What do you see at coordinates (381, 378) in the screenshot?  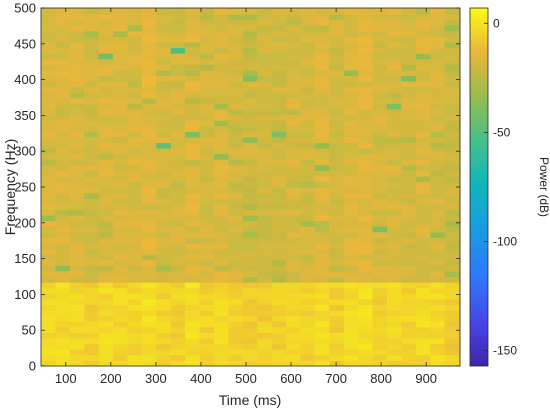 I see `x-tick-label: 800` at bounding box center [381, 378].